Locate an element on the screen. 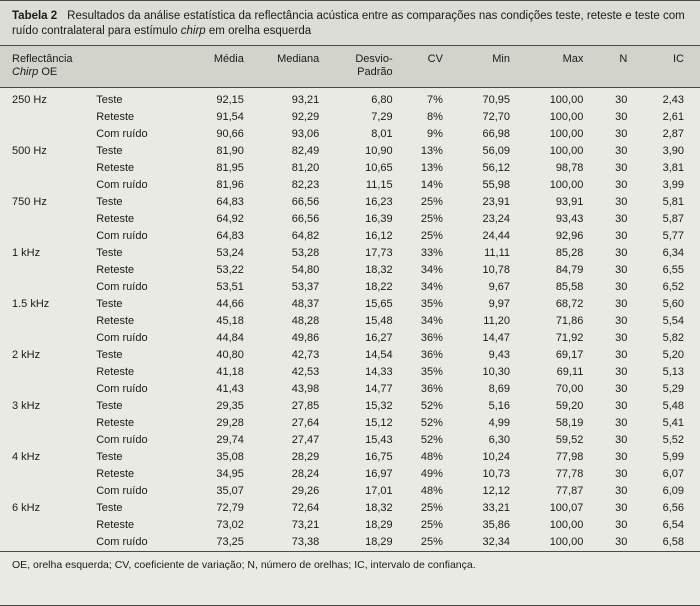 This screenshot has width=700, height=606. value-cell: 36% is located at coordinates (431, 389).